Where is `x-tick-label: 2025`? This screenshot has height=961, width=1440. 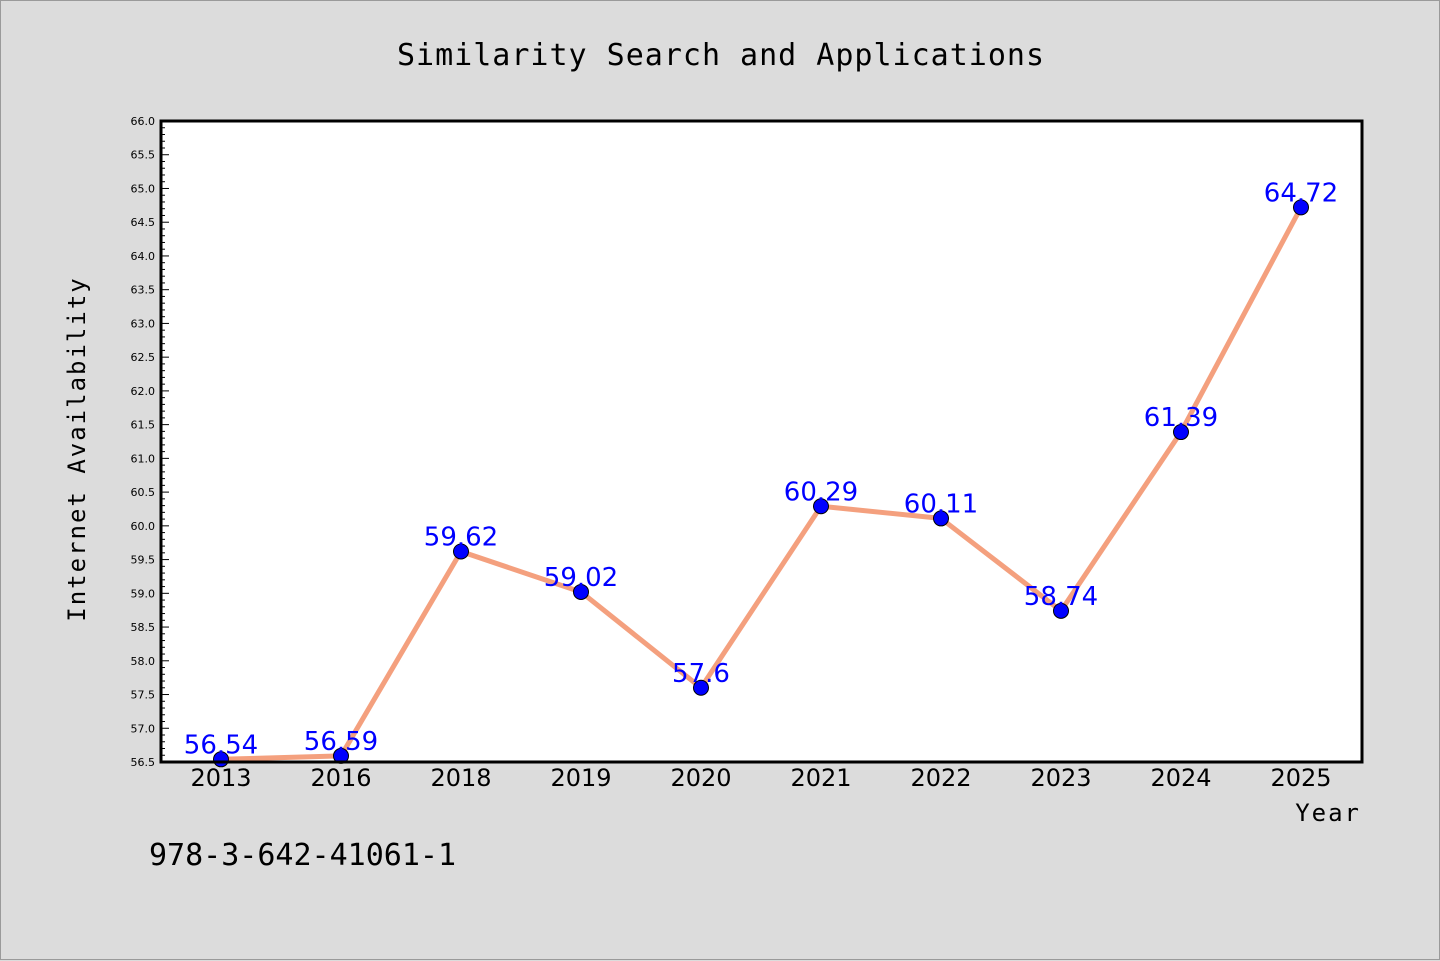
x-tick-label: 2025 is located at coordinates (1300, 778).